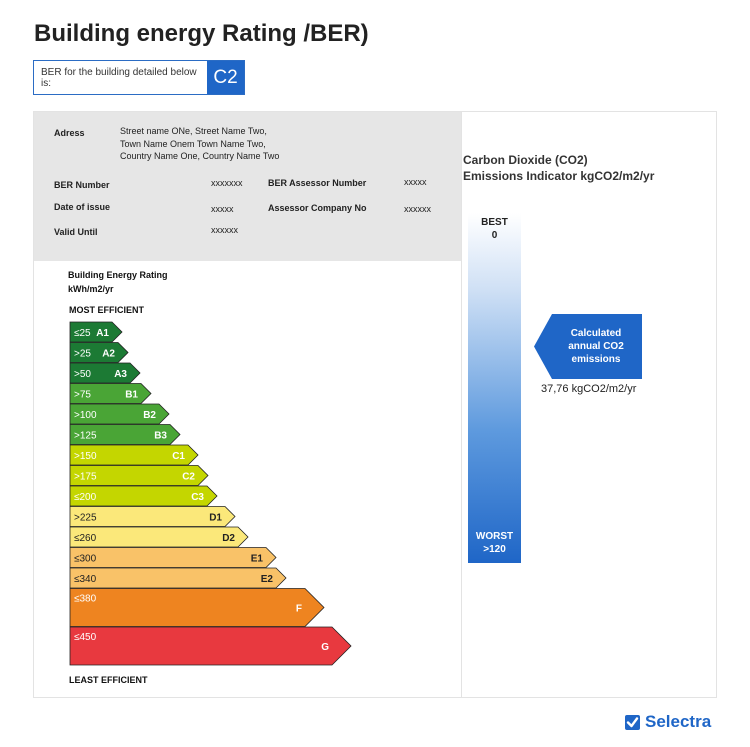 Image resolution: width=750 pixels, height=747 pixels. I want to click on energy-chart-unit: kWh/m2/yr, so click(91, 289).